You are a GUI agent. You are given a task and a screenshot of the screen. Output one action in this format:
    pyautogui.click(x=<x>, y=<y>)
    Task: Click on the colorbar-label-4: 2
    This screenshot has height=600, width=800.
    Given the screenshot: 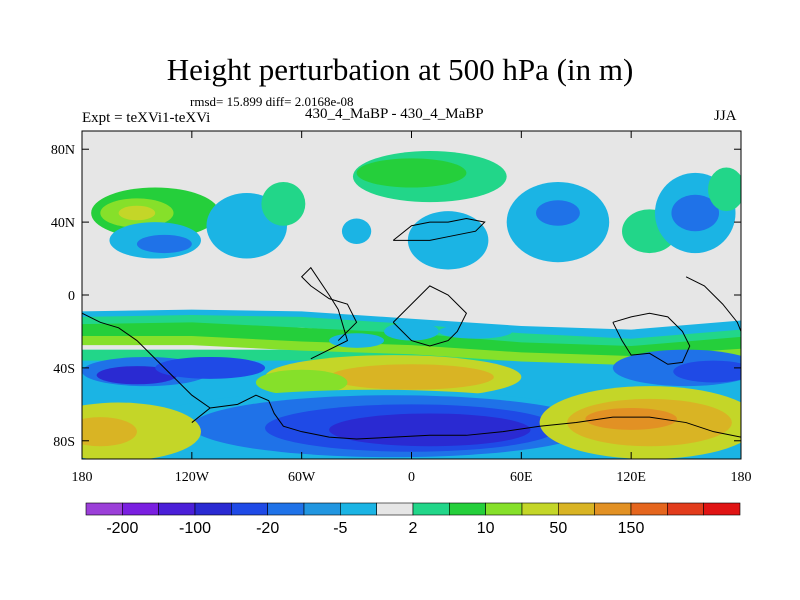 What is the action you would take?
    pyautogui.click(x=413, y=528)
    